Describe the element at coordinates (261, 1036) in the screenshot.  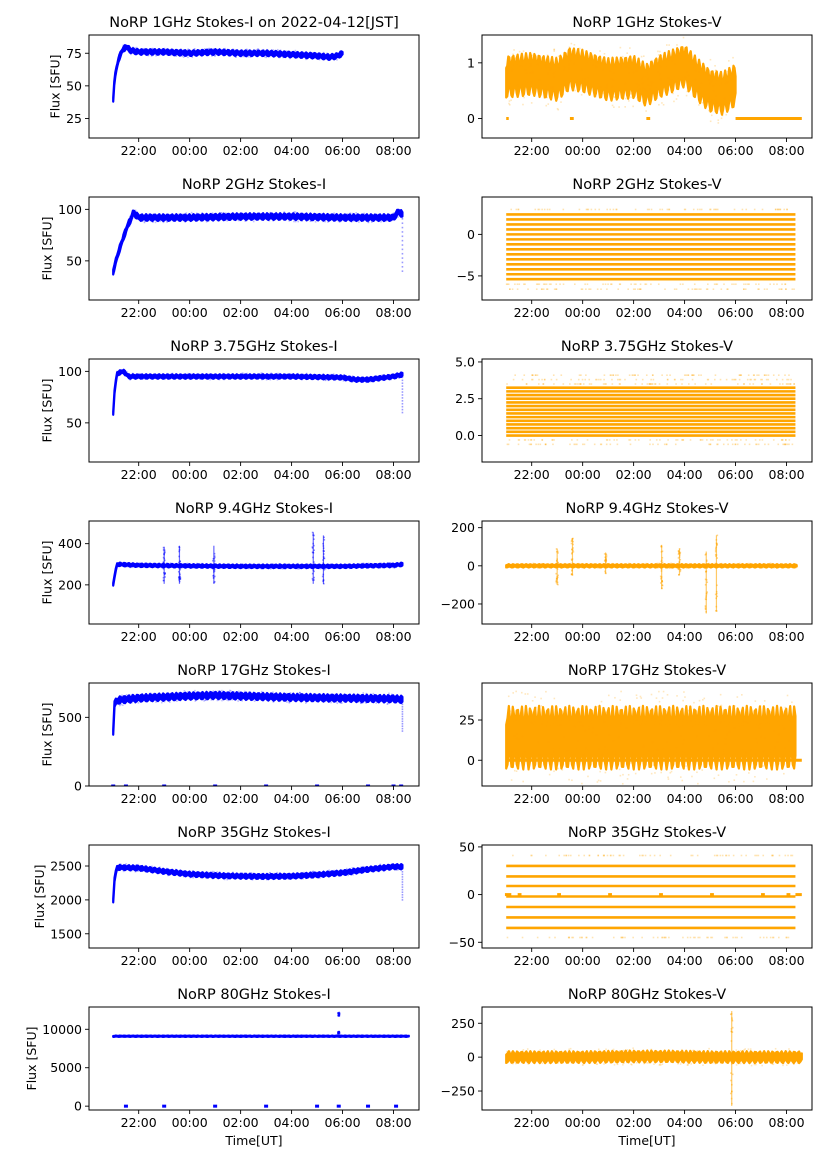
I see `series-band` at that location.